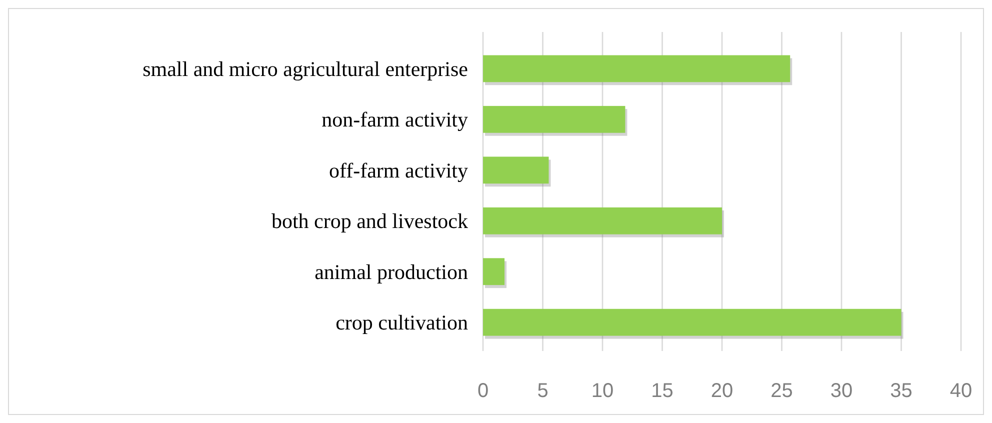 This screenshot has width=992, height=423. I want to click on x-tick-label: 5, so click(542, 391).